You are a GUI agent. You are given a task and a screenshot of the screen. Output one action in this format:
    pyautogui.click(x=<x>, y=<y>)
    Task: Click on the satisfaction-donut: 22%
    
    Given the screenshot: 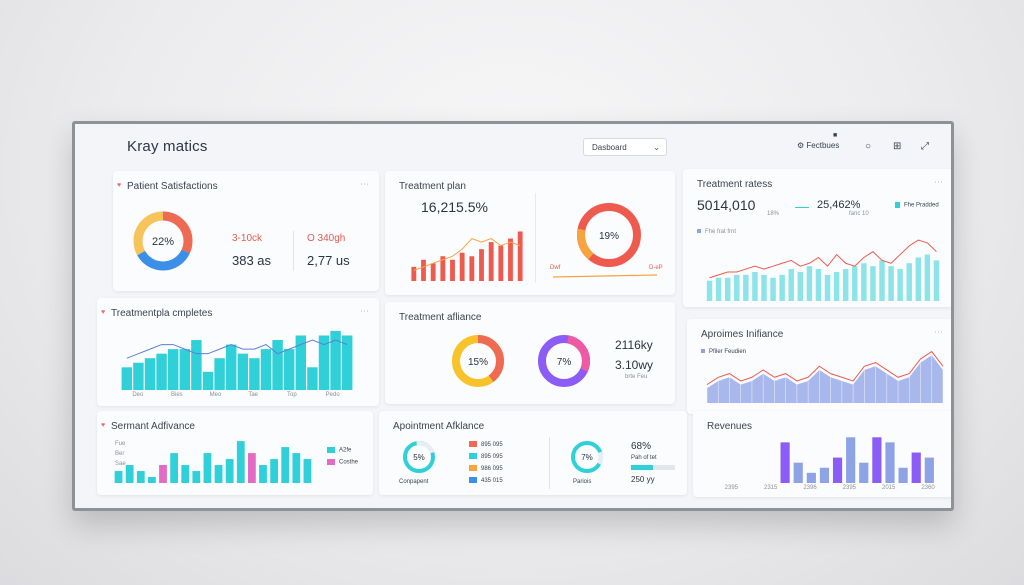 What is the action you would take?
    pyautogui.click(x=163, y=241)
    